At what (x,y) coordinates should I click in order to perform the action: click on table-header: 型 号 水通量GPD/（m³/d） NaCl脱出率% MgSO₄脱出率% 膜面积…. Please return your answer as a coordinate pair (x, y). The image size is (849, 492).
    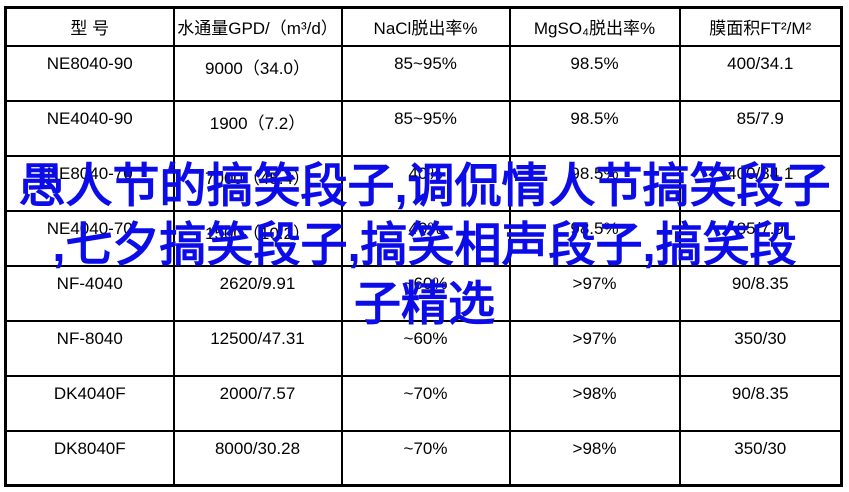
    Looking at the image, I should click on (423, 26).